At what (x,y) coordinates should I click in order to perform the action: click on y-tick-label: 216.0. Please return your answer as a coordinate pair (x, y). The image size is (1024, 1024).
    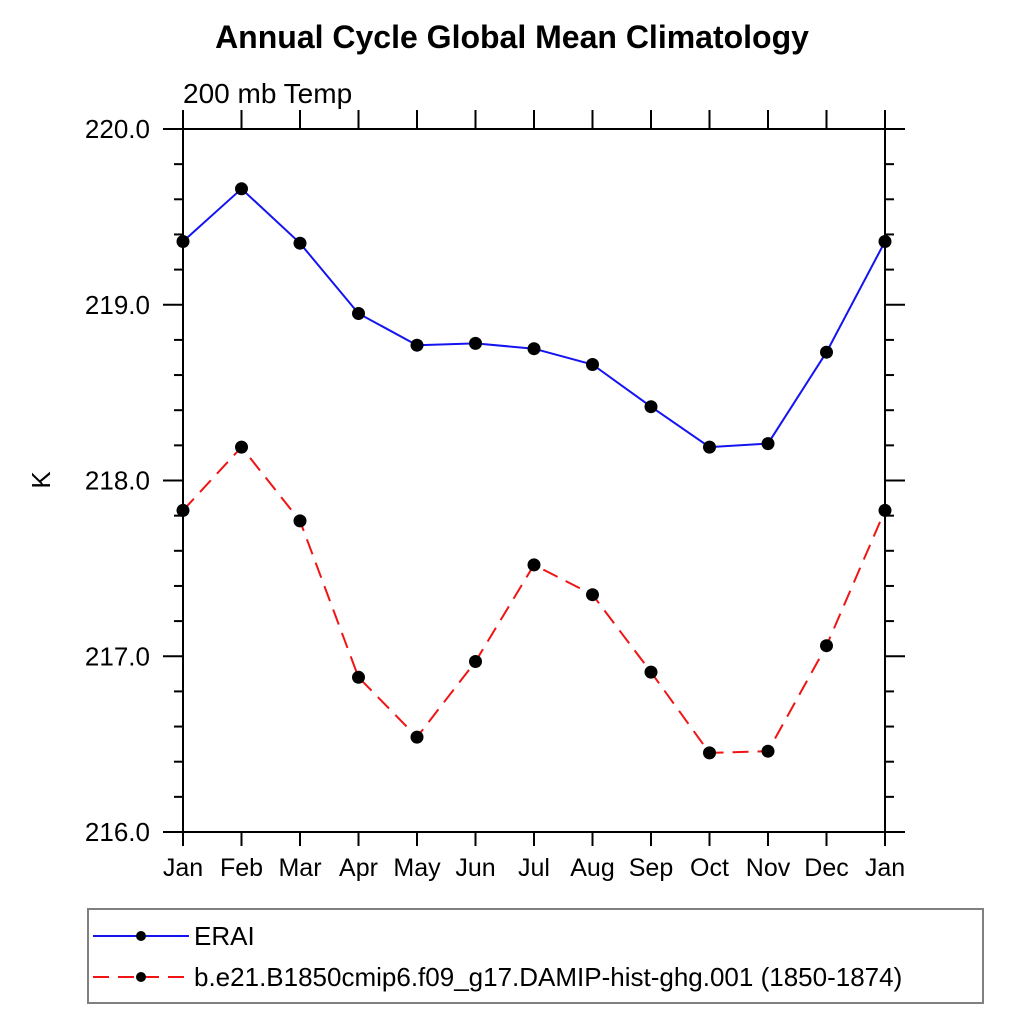
    Looking at the image, I should click on (117, 832).